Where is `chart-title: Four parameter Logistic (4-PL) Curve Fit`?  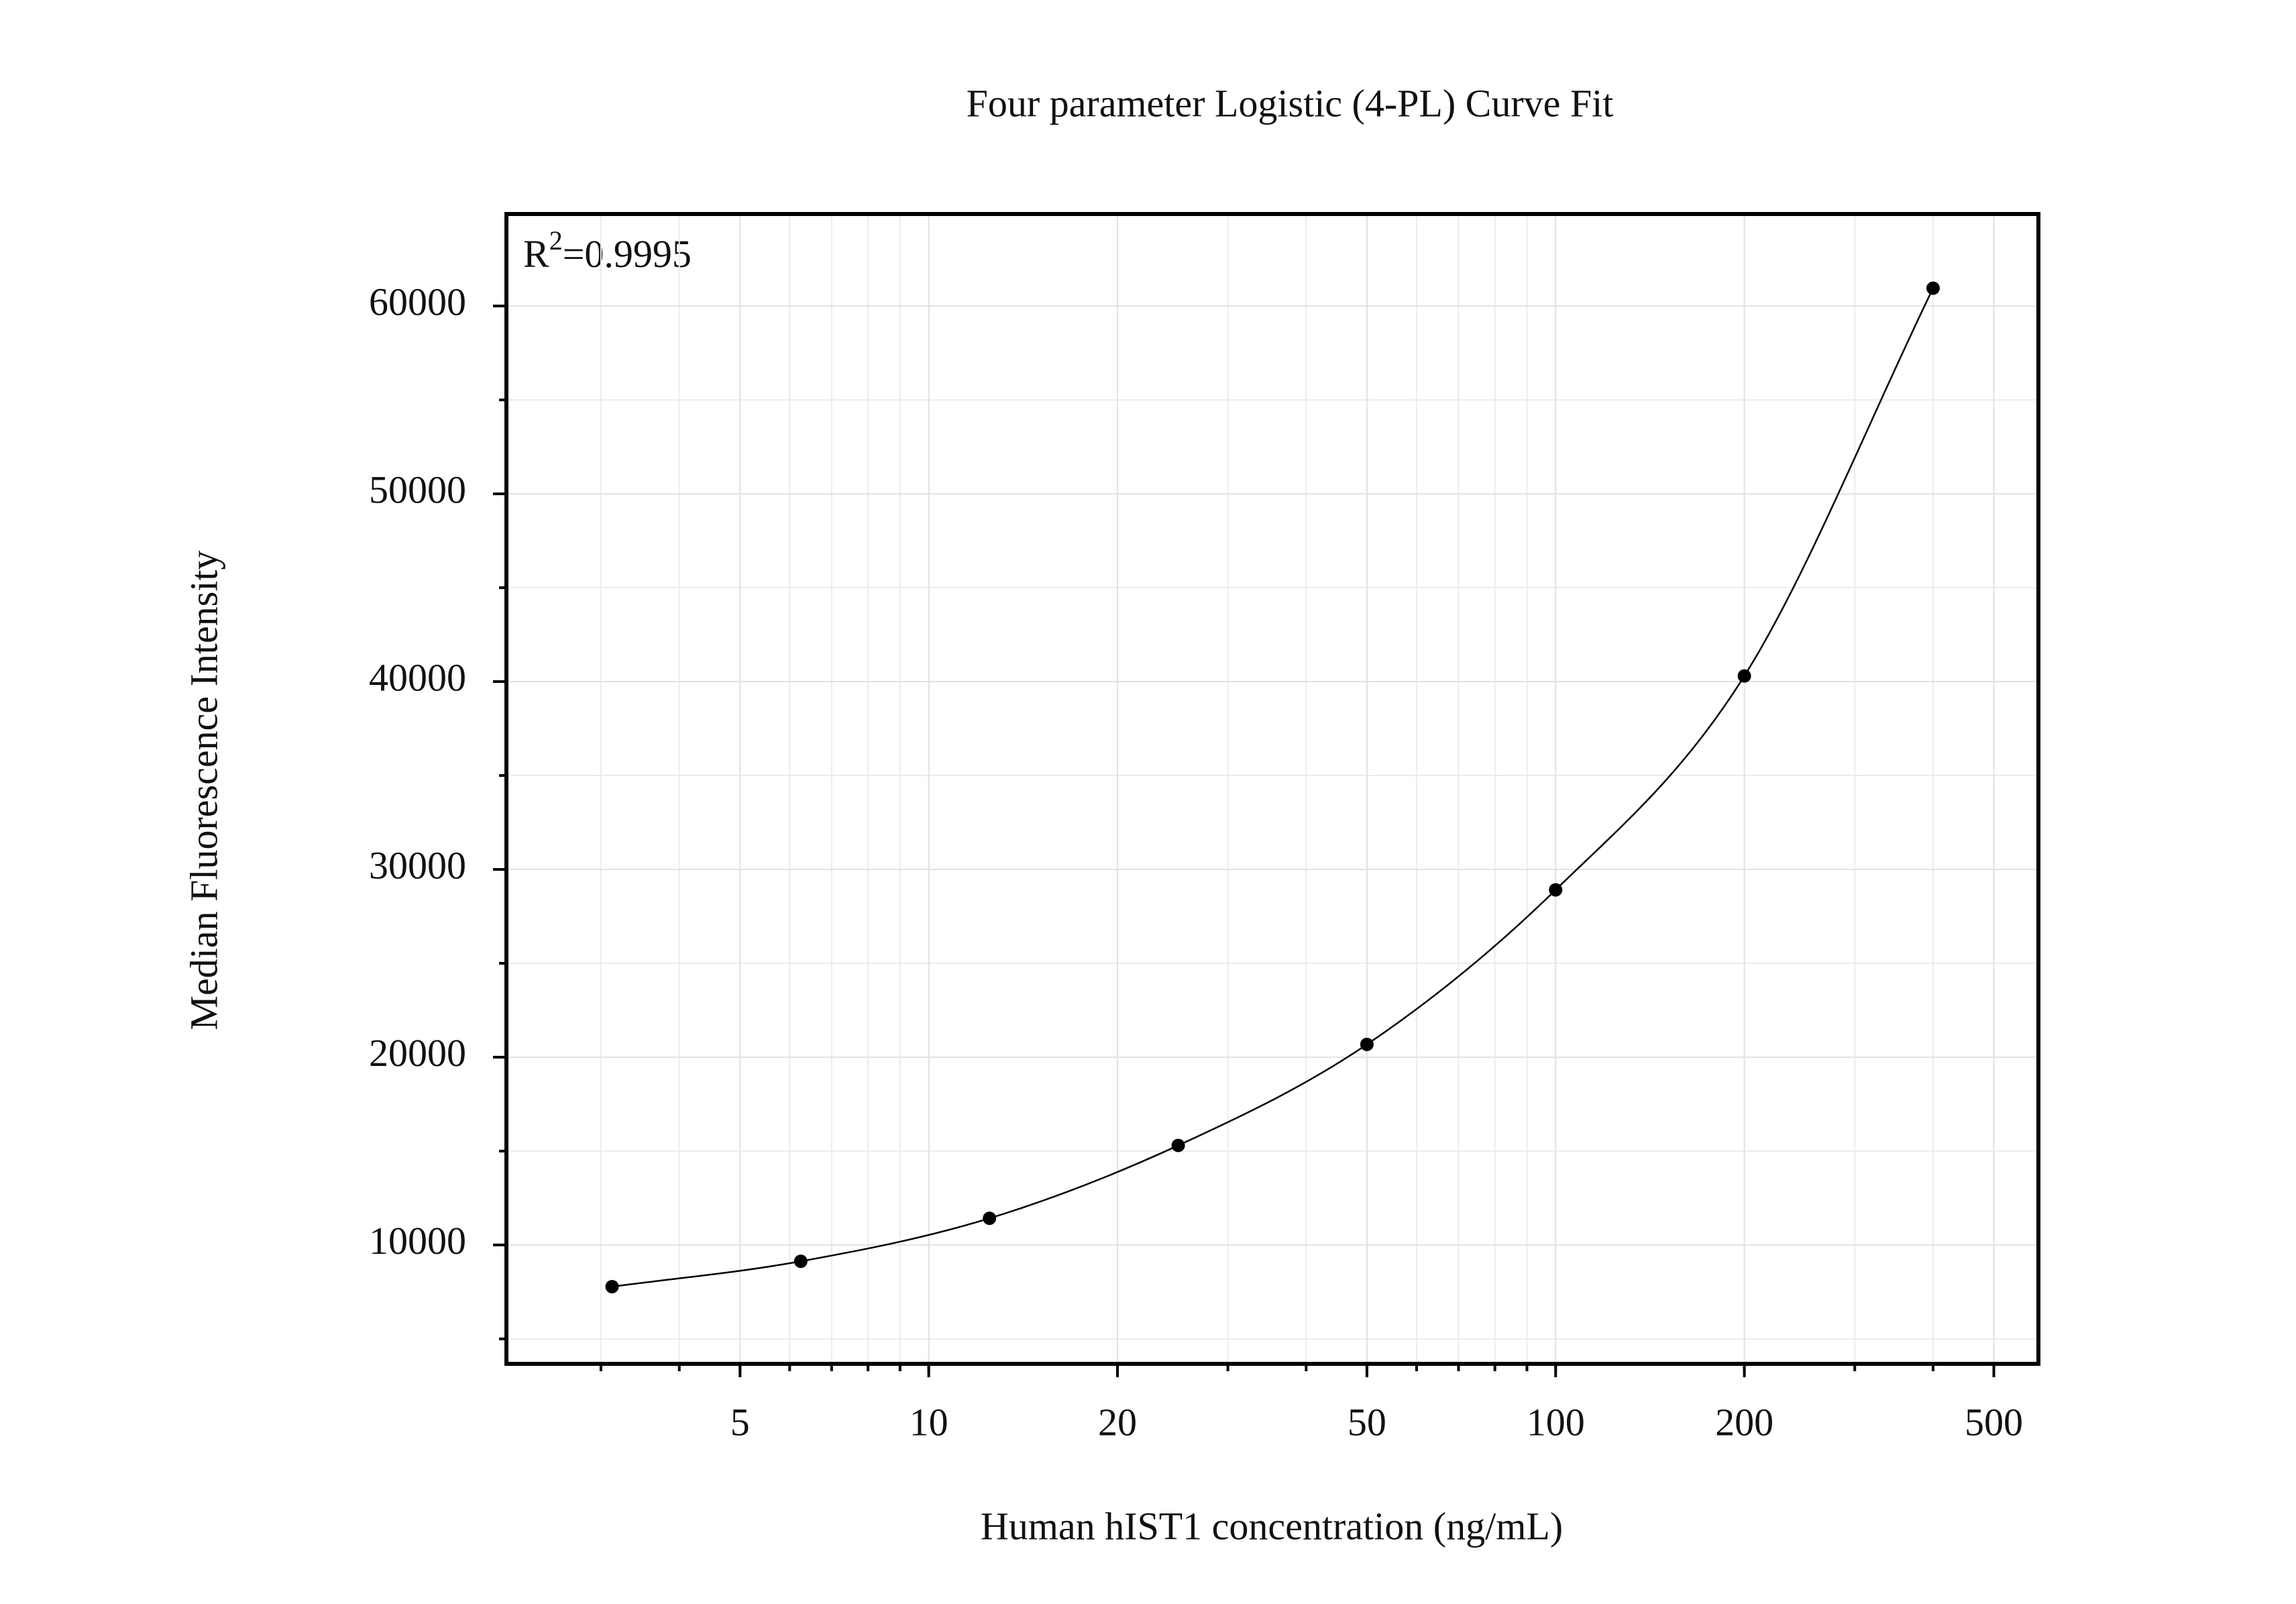 chart-title: Four parameter Logistic (4-PL) Curve Fit is located at coordinates (1290, 103).